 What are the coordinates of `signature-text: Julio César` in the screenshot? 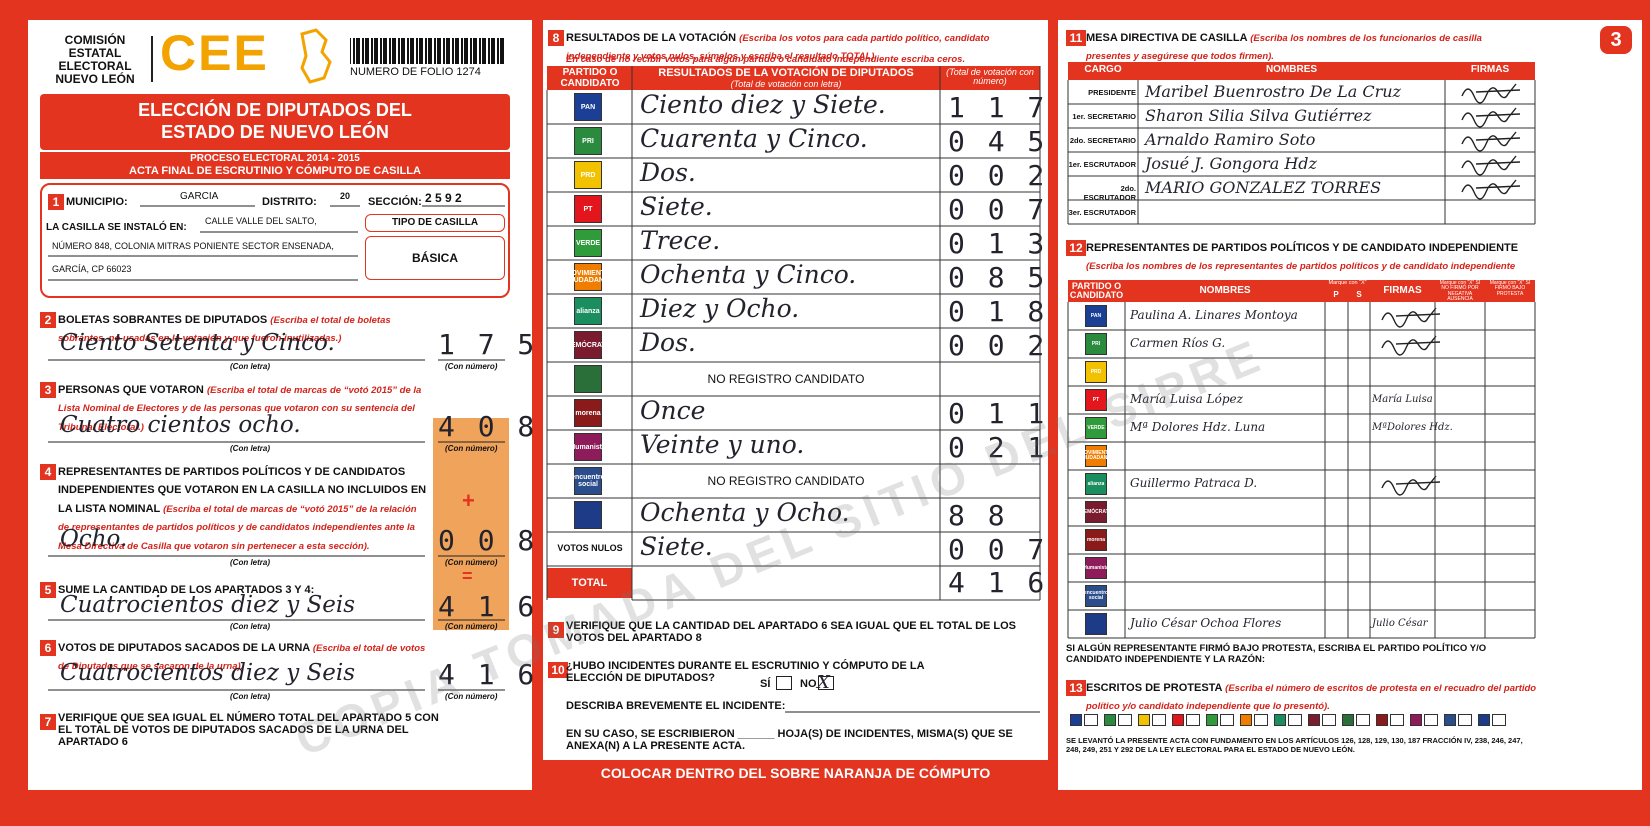 It's located at (1400, 623).